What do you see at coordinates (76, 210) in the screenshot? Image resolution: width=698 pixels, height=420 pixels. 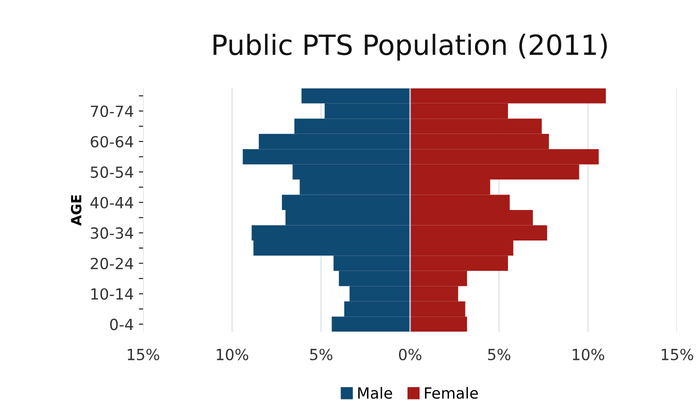 I see `y-axis-title: AGE` at bounding box center [76, 210].